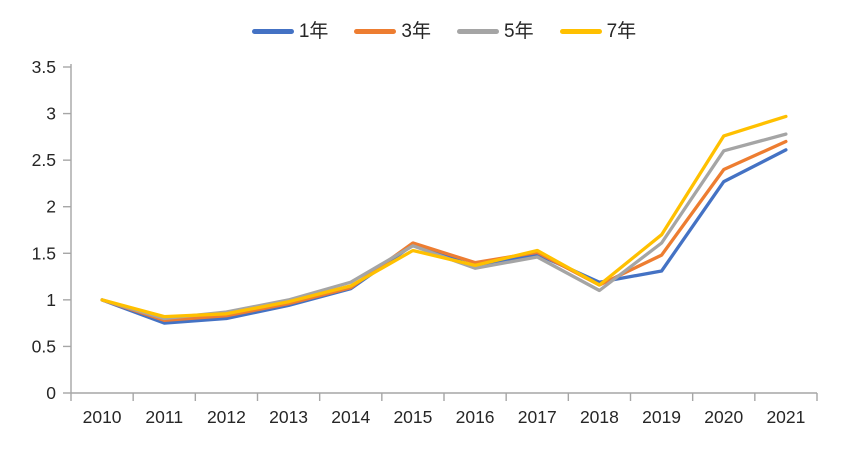 This screenshot has height=462, width=848. I want to click on y-tick-label-1: 1, so click(51, 300).